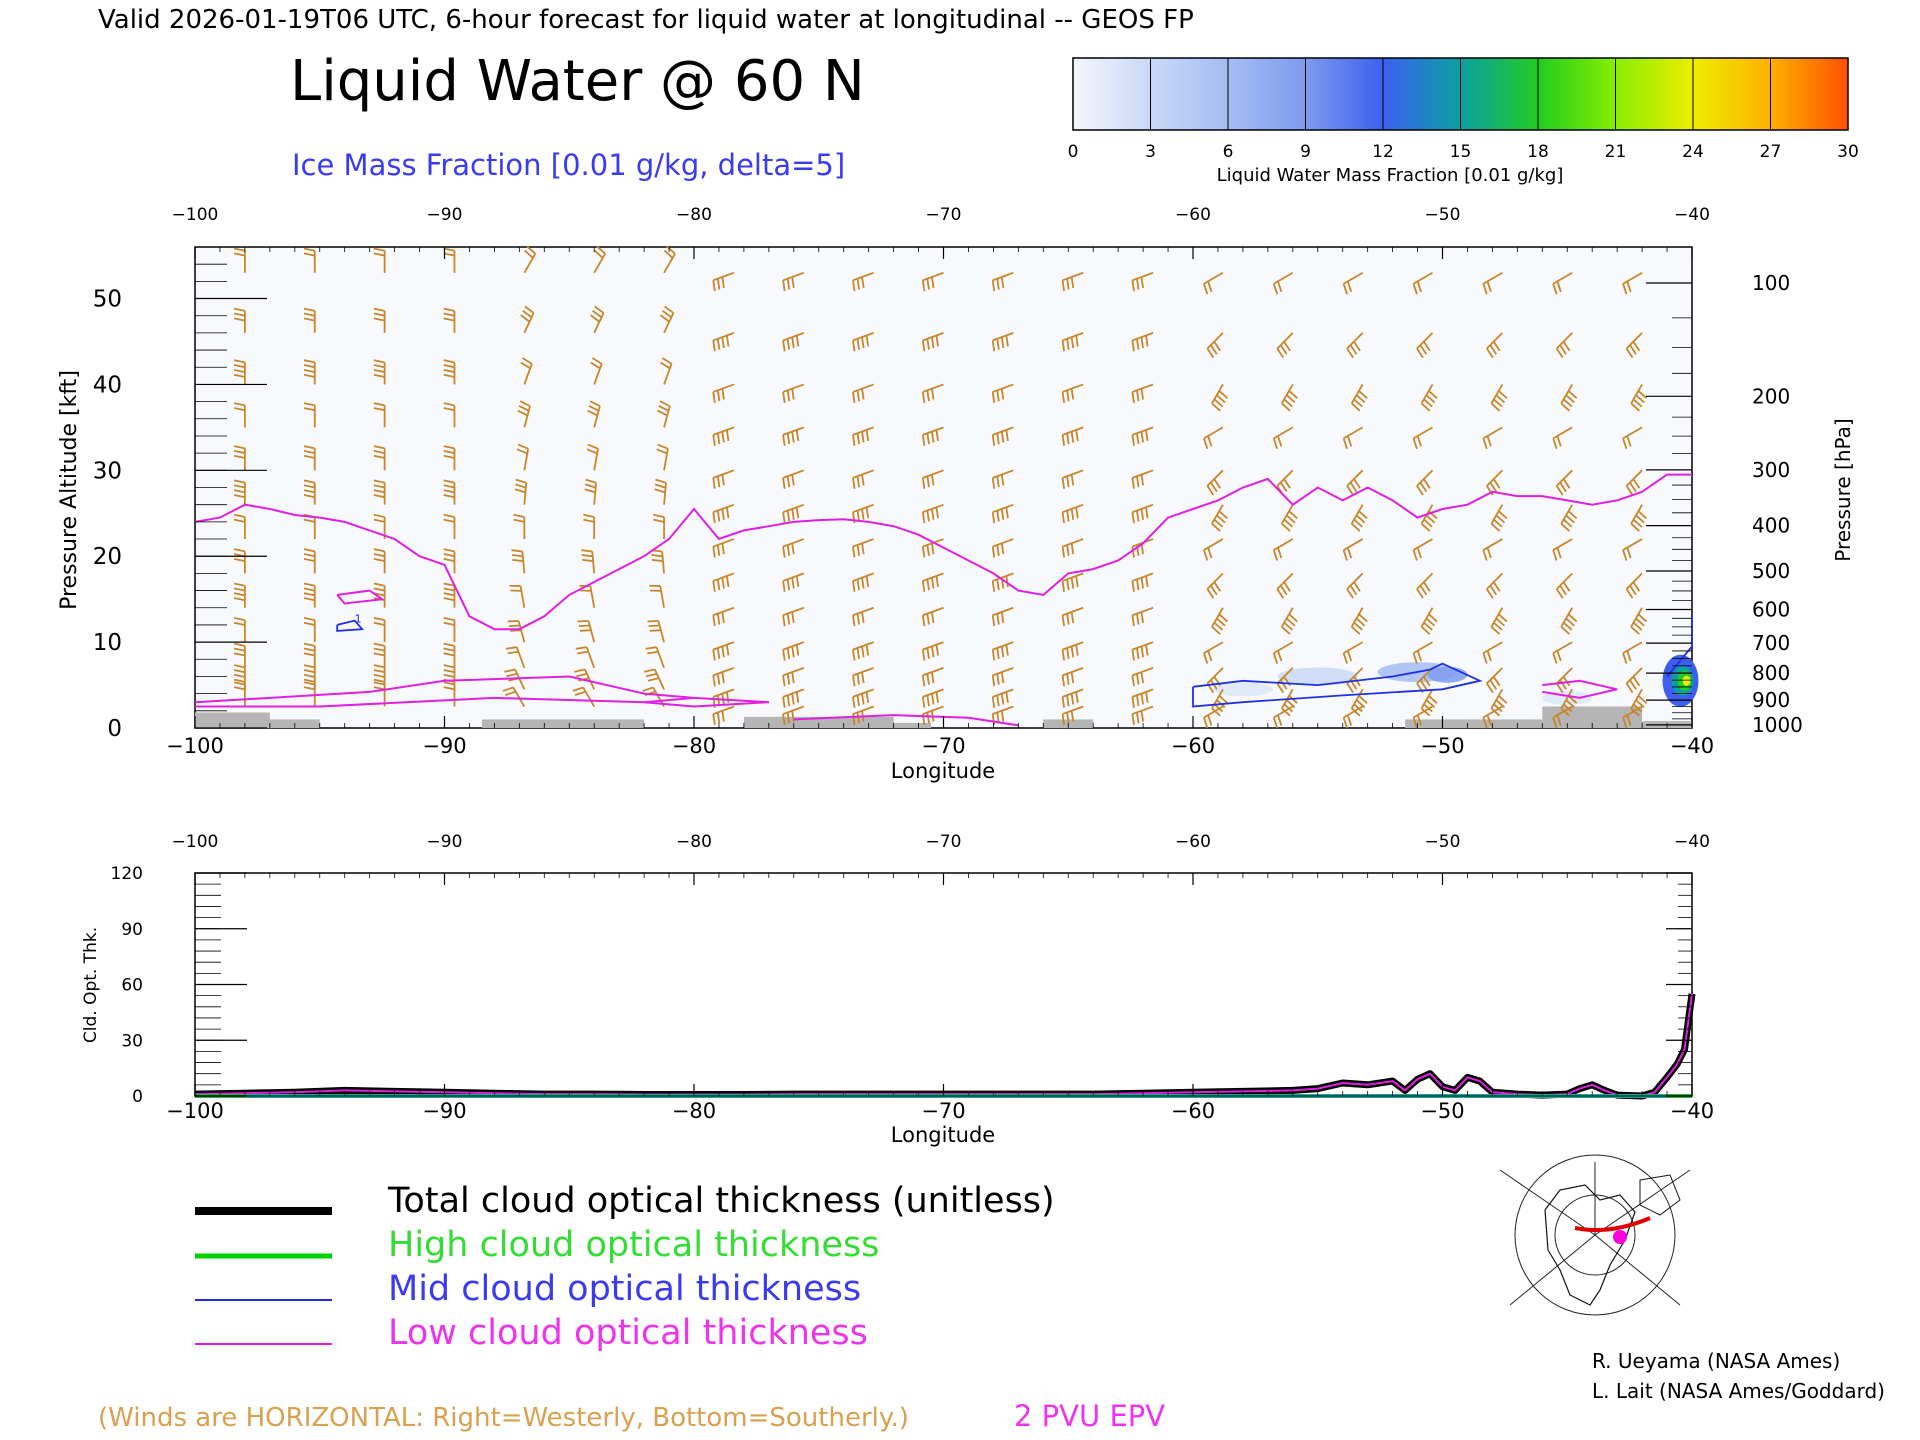  What do you see at coordinates (943, 1111) in the screenshot?
I see `x-tick-label: −70` at bounding box center [943, 1111].